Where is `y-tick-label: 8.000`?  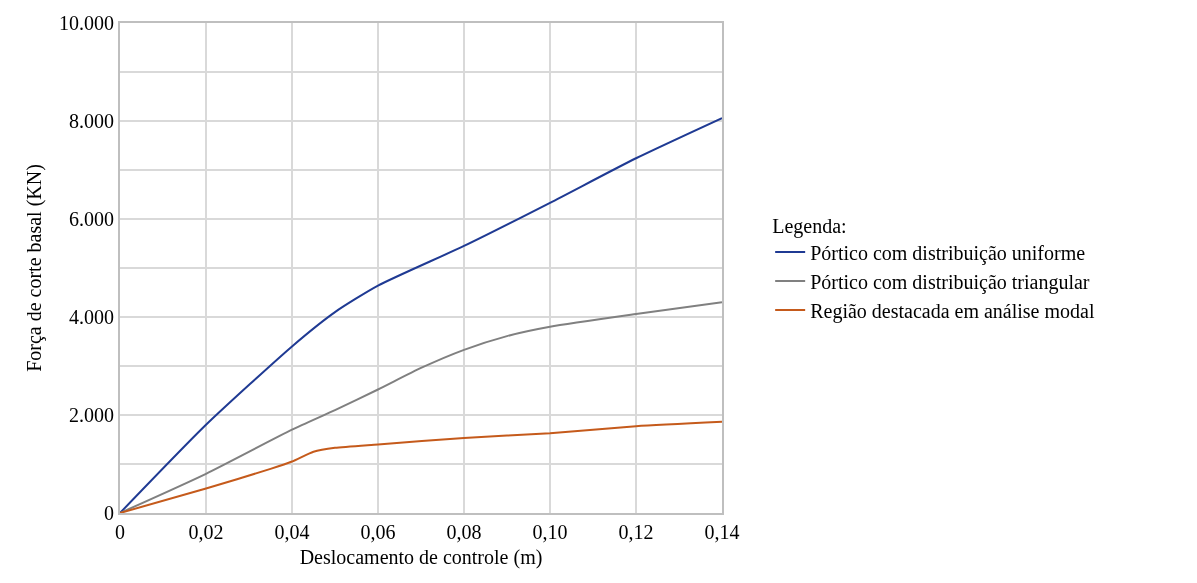
y-tick-label: 8.000 is located at coordinates (91, 121).